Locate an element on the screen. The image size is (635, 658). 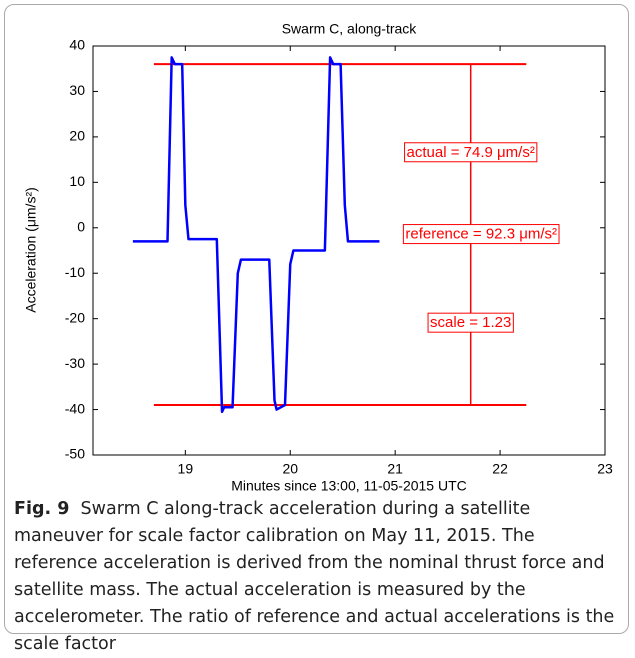
annotation: reference = 92.3 μm/s² is located at coordinates (481, 234).